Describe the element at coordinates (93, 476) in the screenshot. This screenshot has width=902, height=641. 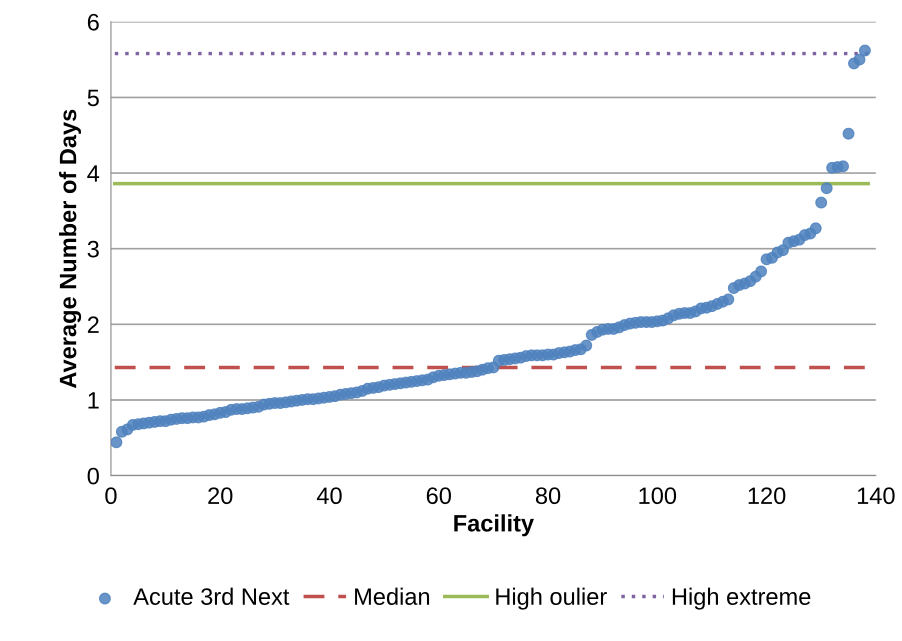
I see `y-tick-label: 0` at that location.